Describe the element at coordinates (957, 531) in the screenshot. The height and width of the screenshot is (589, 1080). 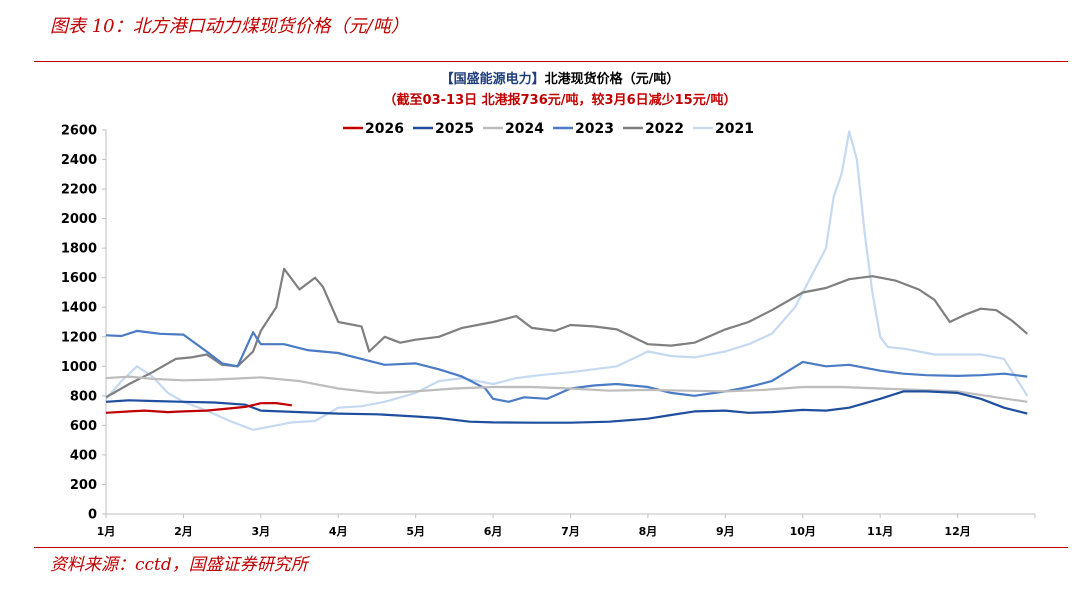
I see `x-tick-label: 12月` at that location.